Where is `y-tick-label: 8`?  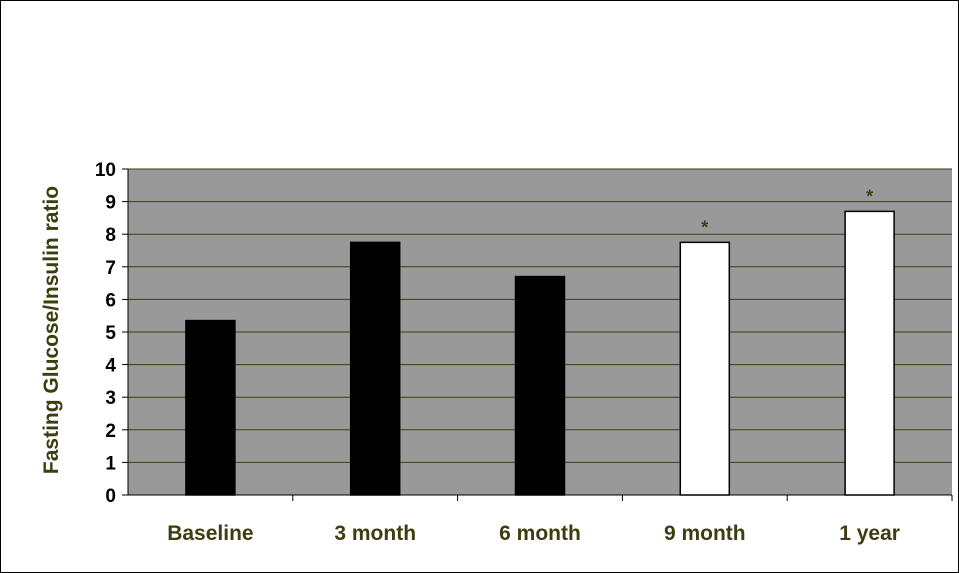
y-tick-label: 8 is located at coordinates (110, 235).